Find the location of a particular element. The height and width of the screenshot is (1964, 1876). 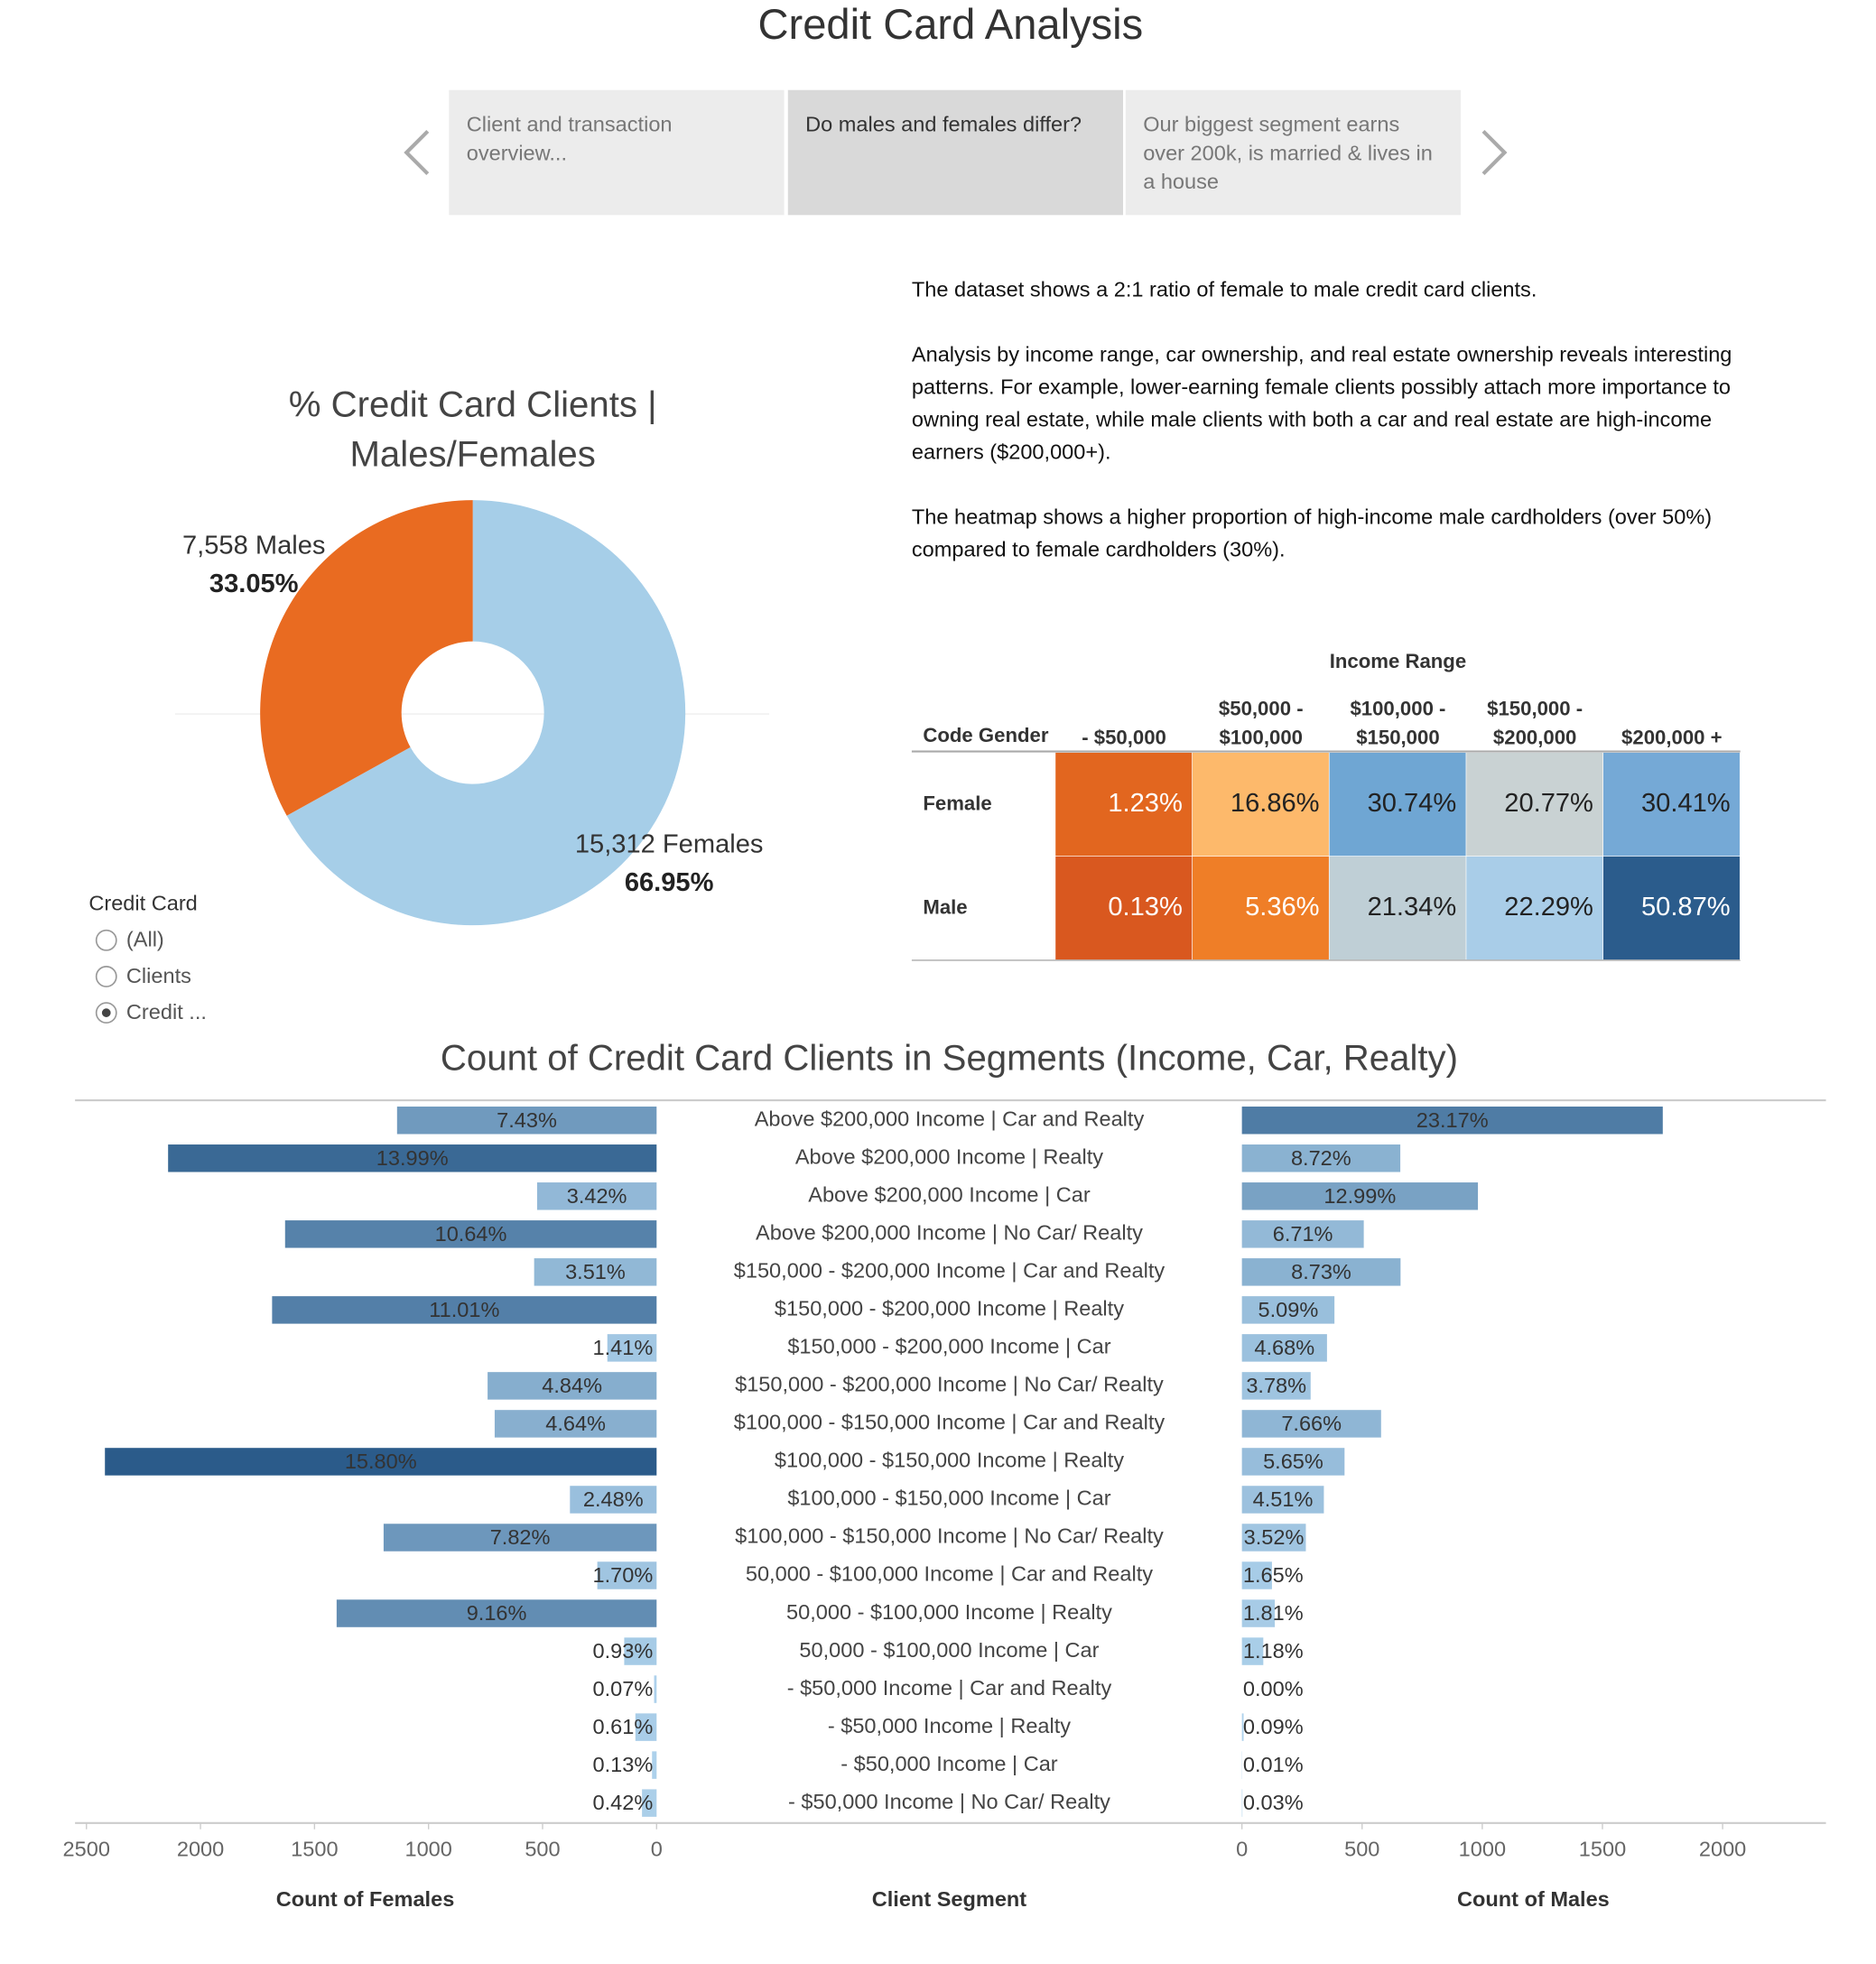

bar-value-label: 3.51% is located at coordinates (595, 1272).